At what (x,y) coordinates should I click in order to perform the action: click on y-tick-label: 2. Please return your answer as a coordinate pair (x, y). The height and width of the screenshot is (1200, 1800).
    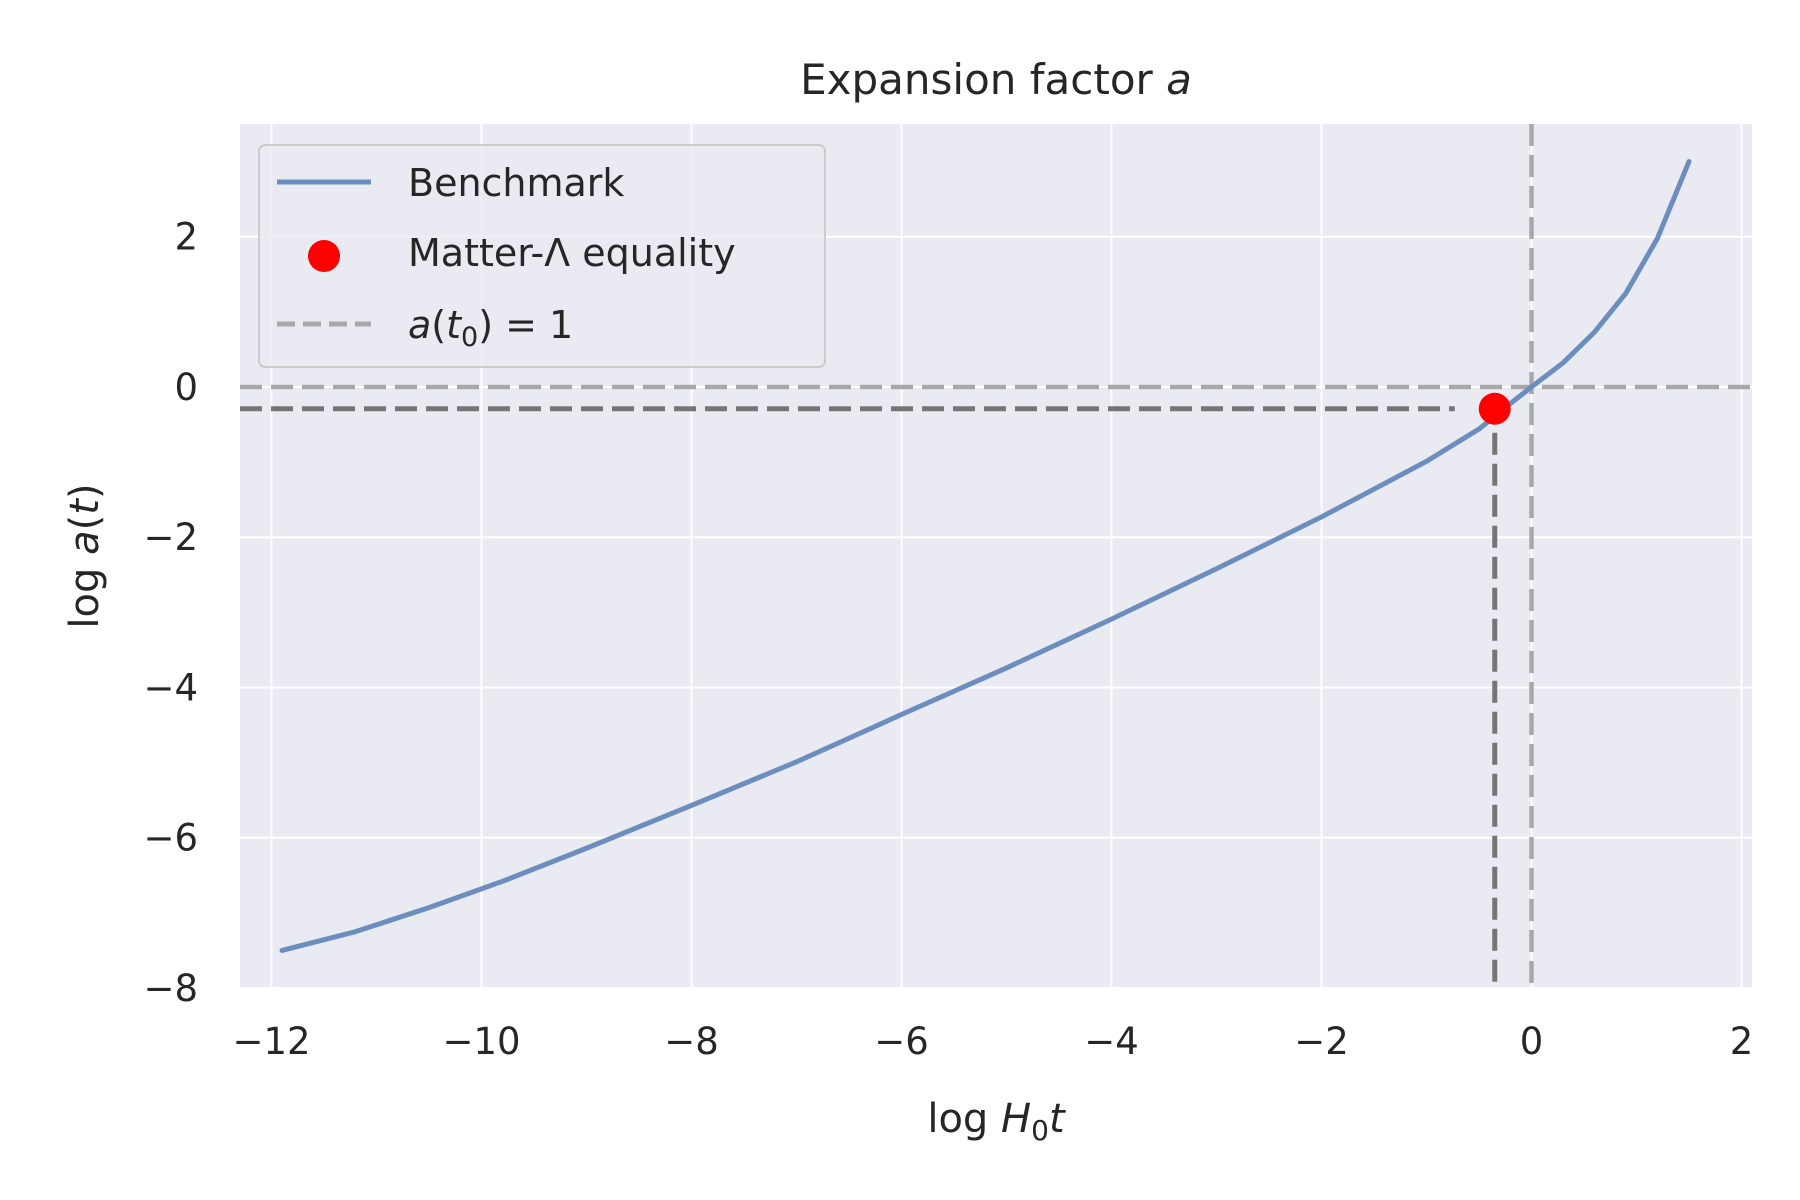
    Looking at the image, I should click on (186, 237).